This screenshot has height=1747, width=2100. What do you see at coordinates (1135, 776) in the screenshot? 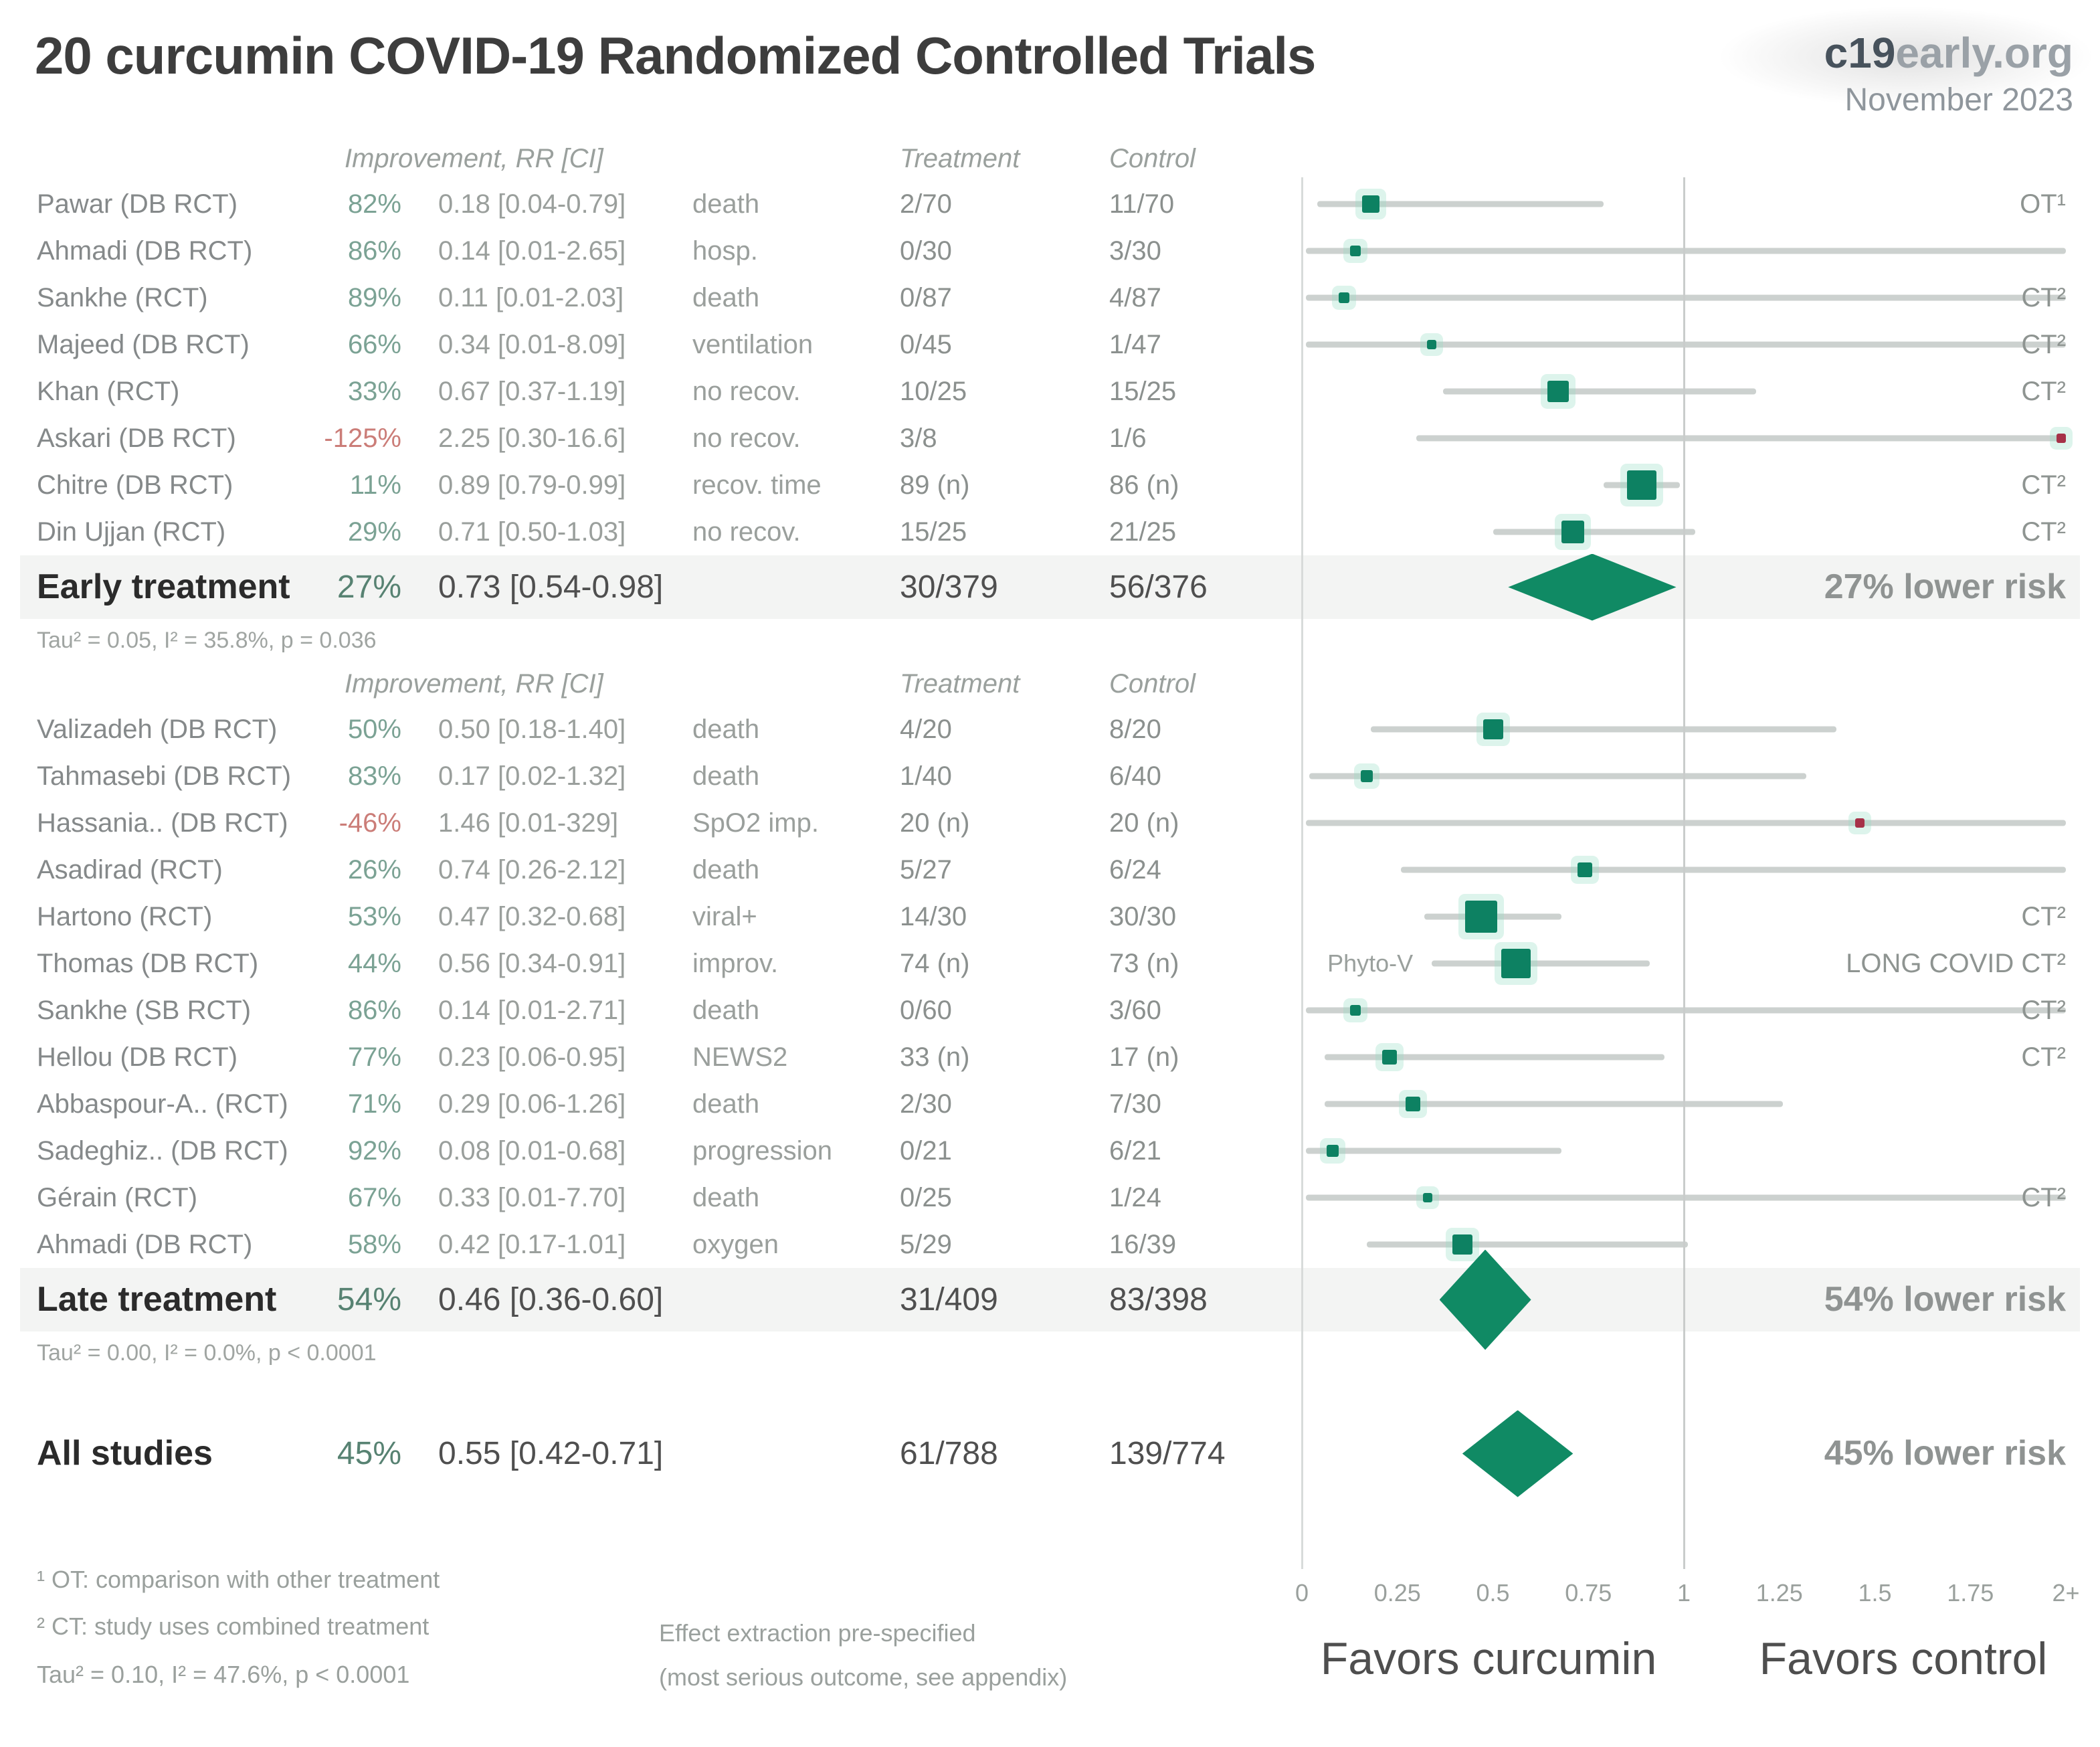
I see `control-count: 6/40` at bounding box center [1135, 776].